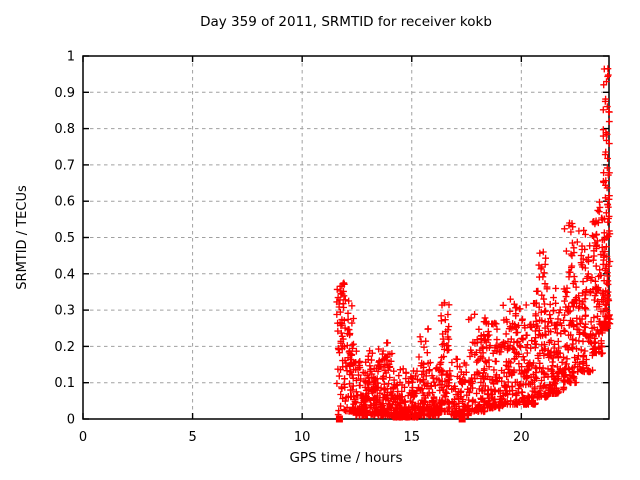 This screenshot has width=640, height=480. Describe the element at coordinates (192, 437) in the screenshot. I see `x-tick-label: 5` at that location.